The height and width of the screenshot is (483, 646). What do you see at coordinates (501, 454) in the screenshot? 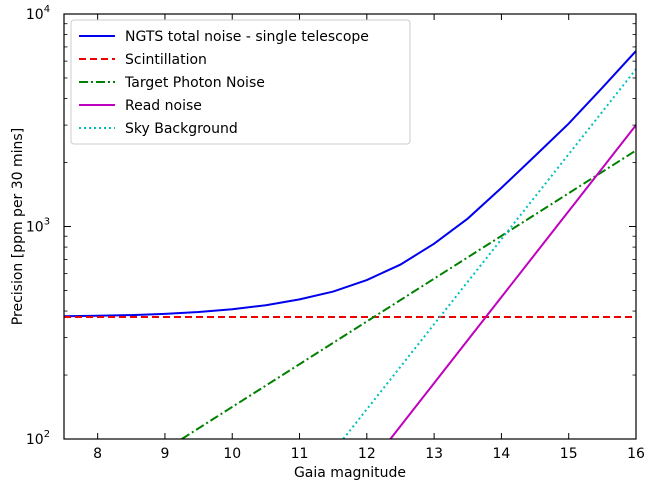
I see `x-tick-label: 14` at bounding box center [501, 454].